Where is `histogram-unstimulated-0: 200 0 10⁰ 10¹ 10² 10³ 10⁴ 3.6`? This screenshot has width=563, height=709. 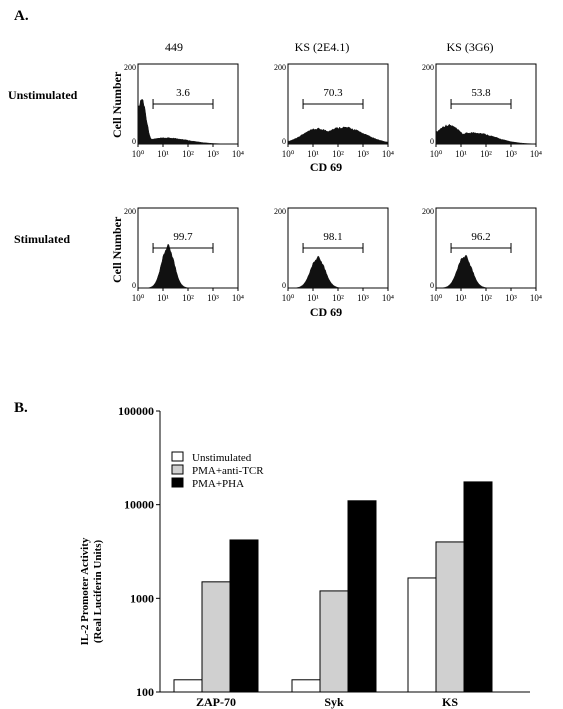 histogram-unstimulated-0: 200 0 10⁰ 10¹ 10² 10³ 10⁴ 3.6 is located at coordinates (184, 111).